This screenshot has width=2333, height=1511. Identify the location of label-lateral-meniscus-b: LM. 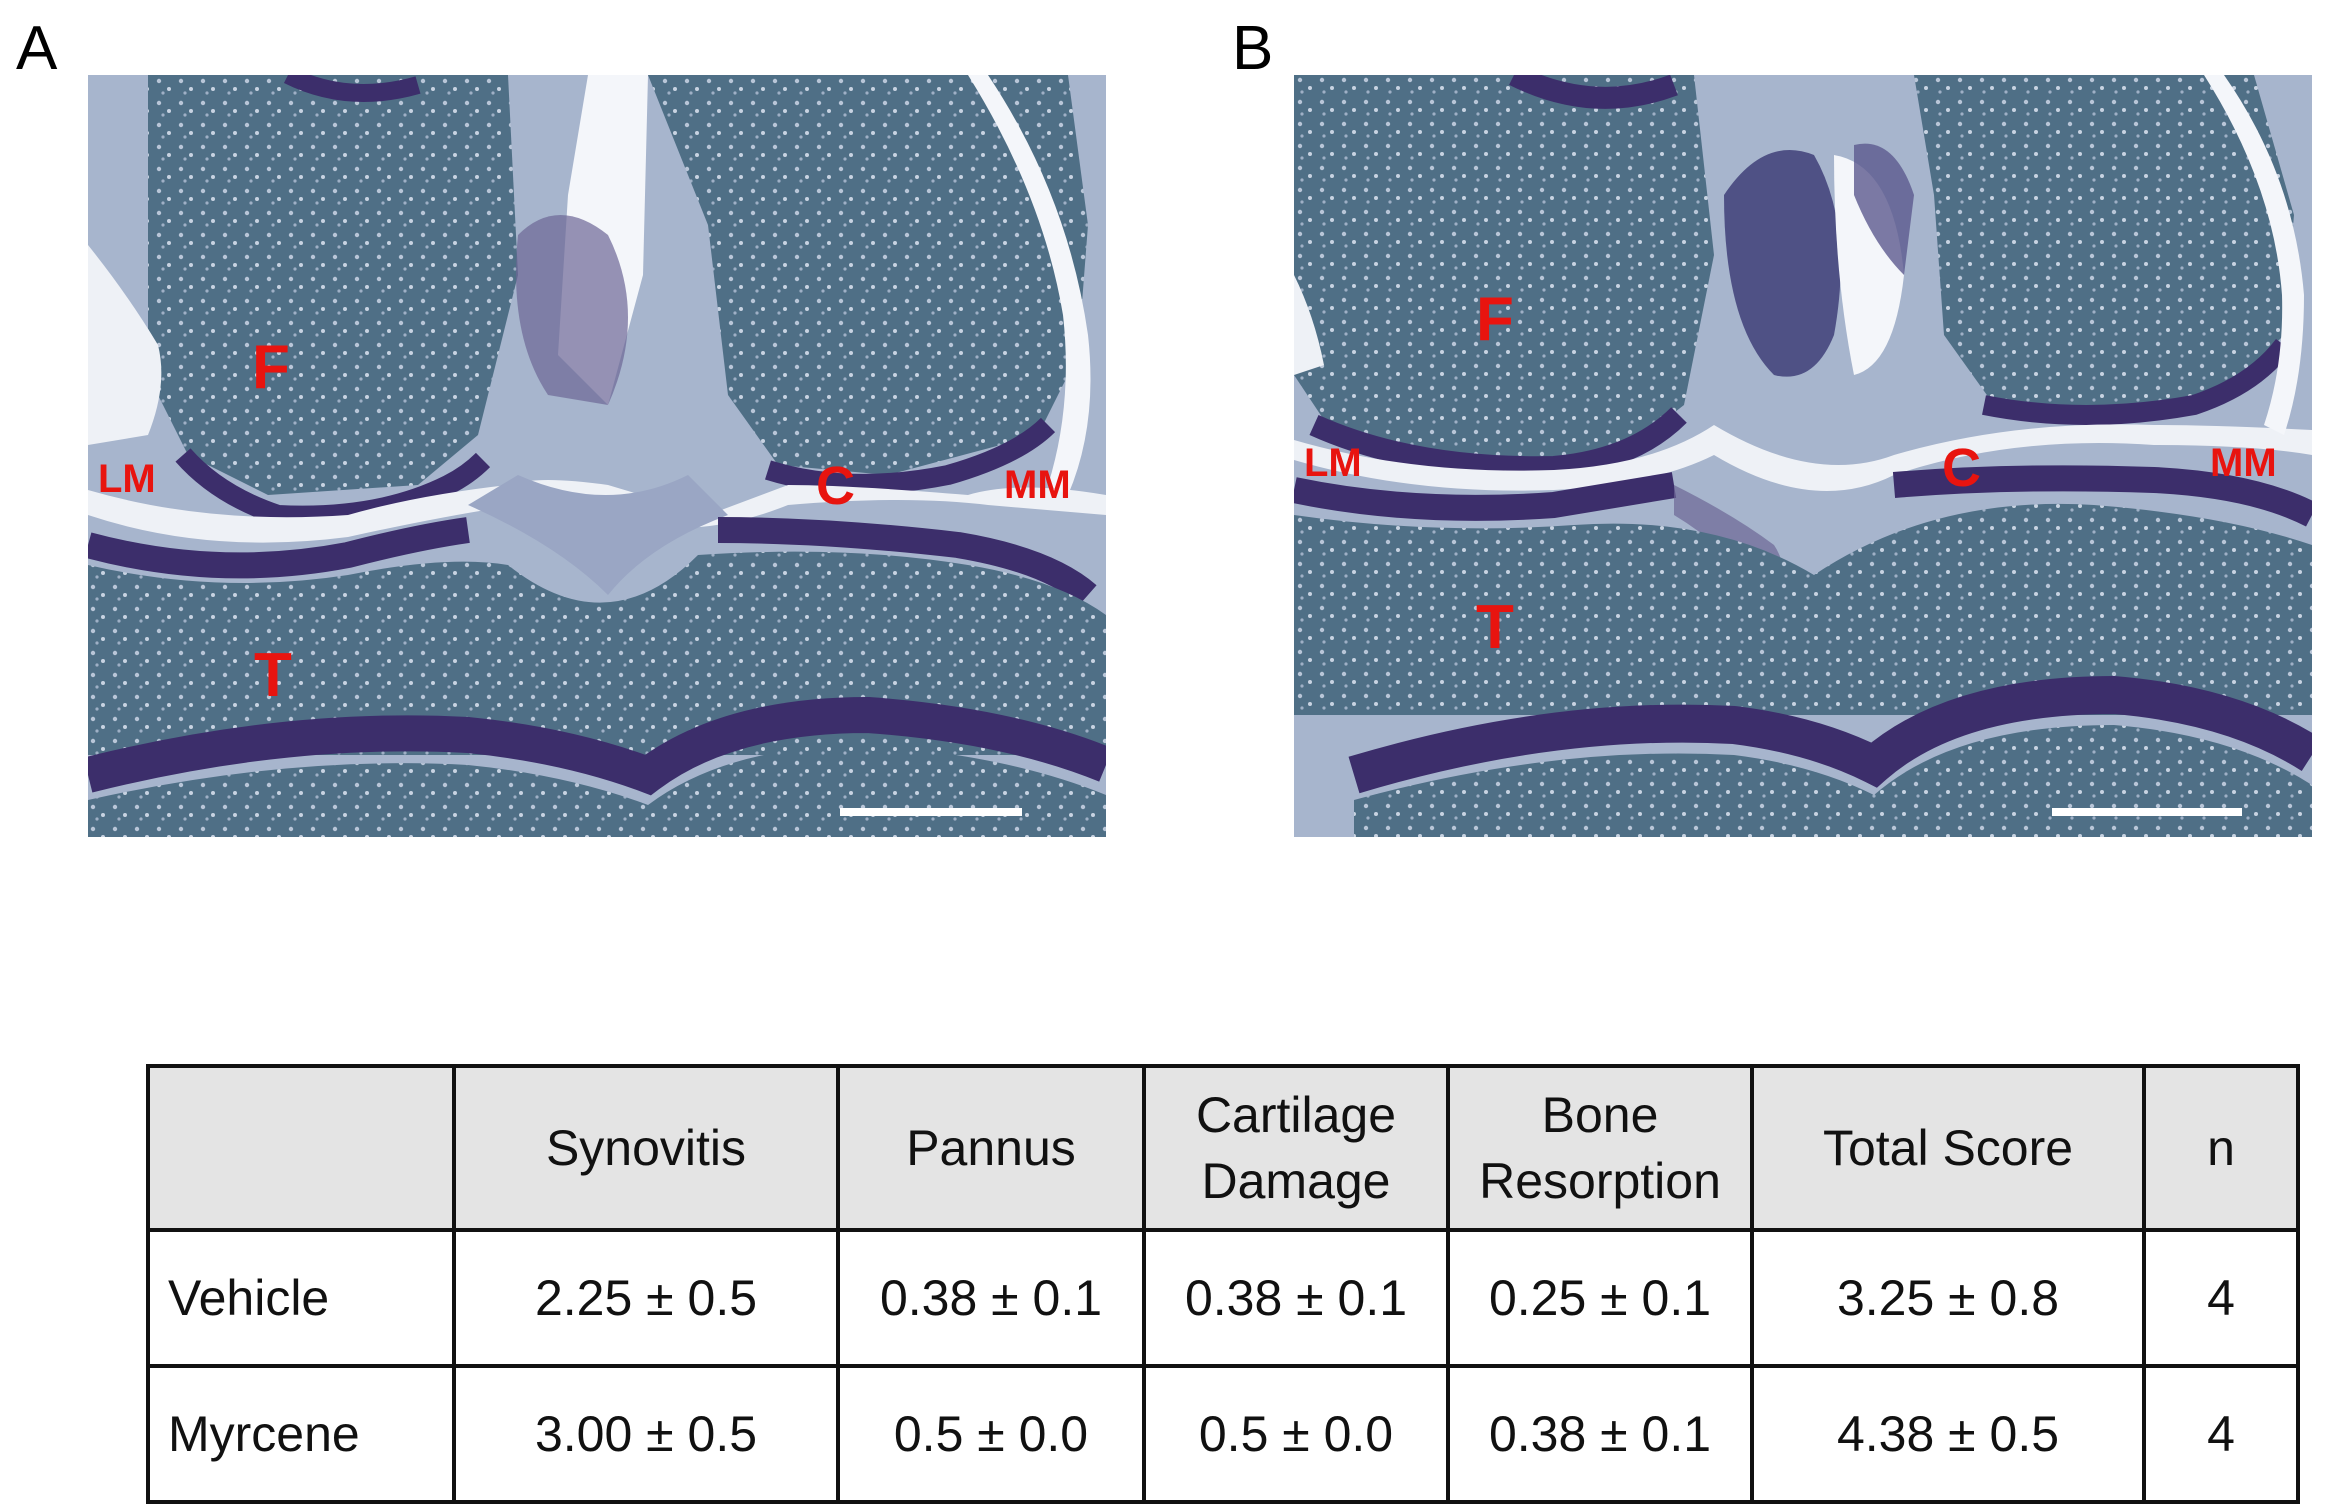
(1333, 463).